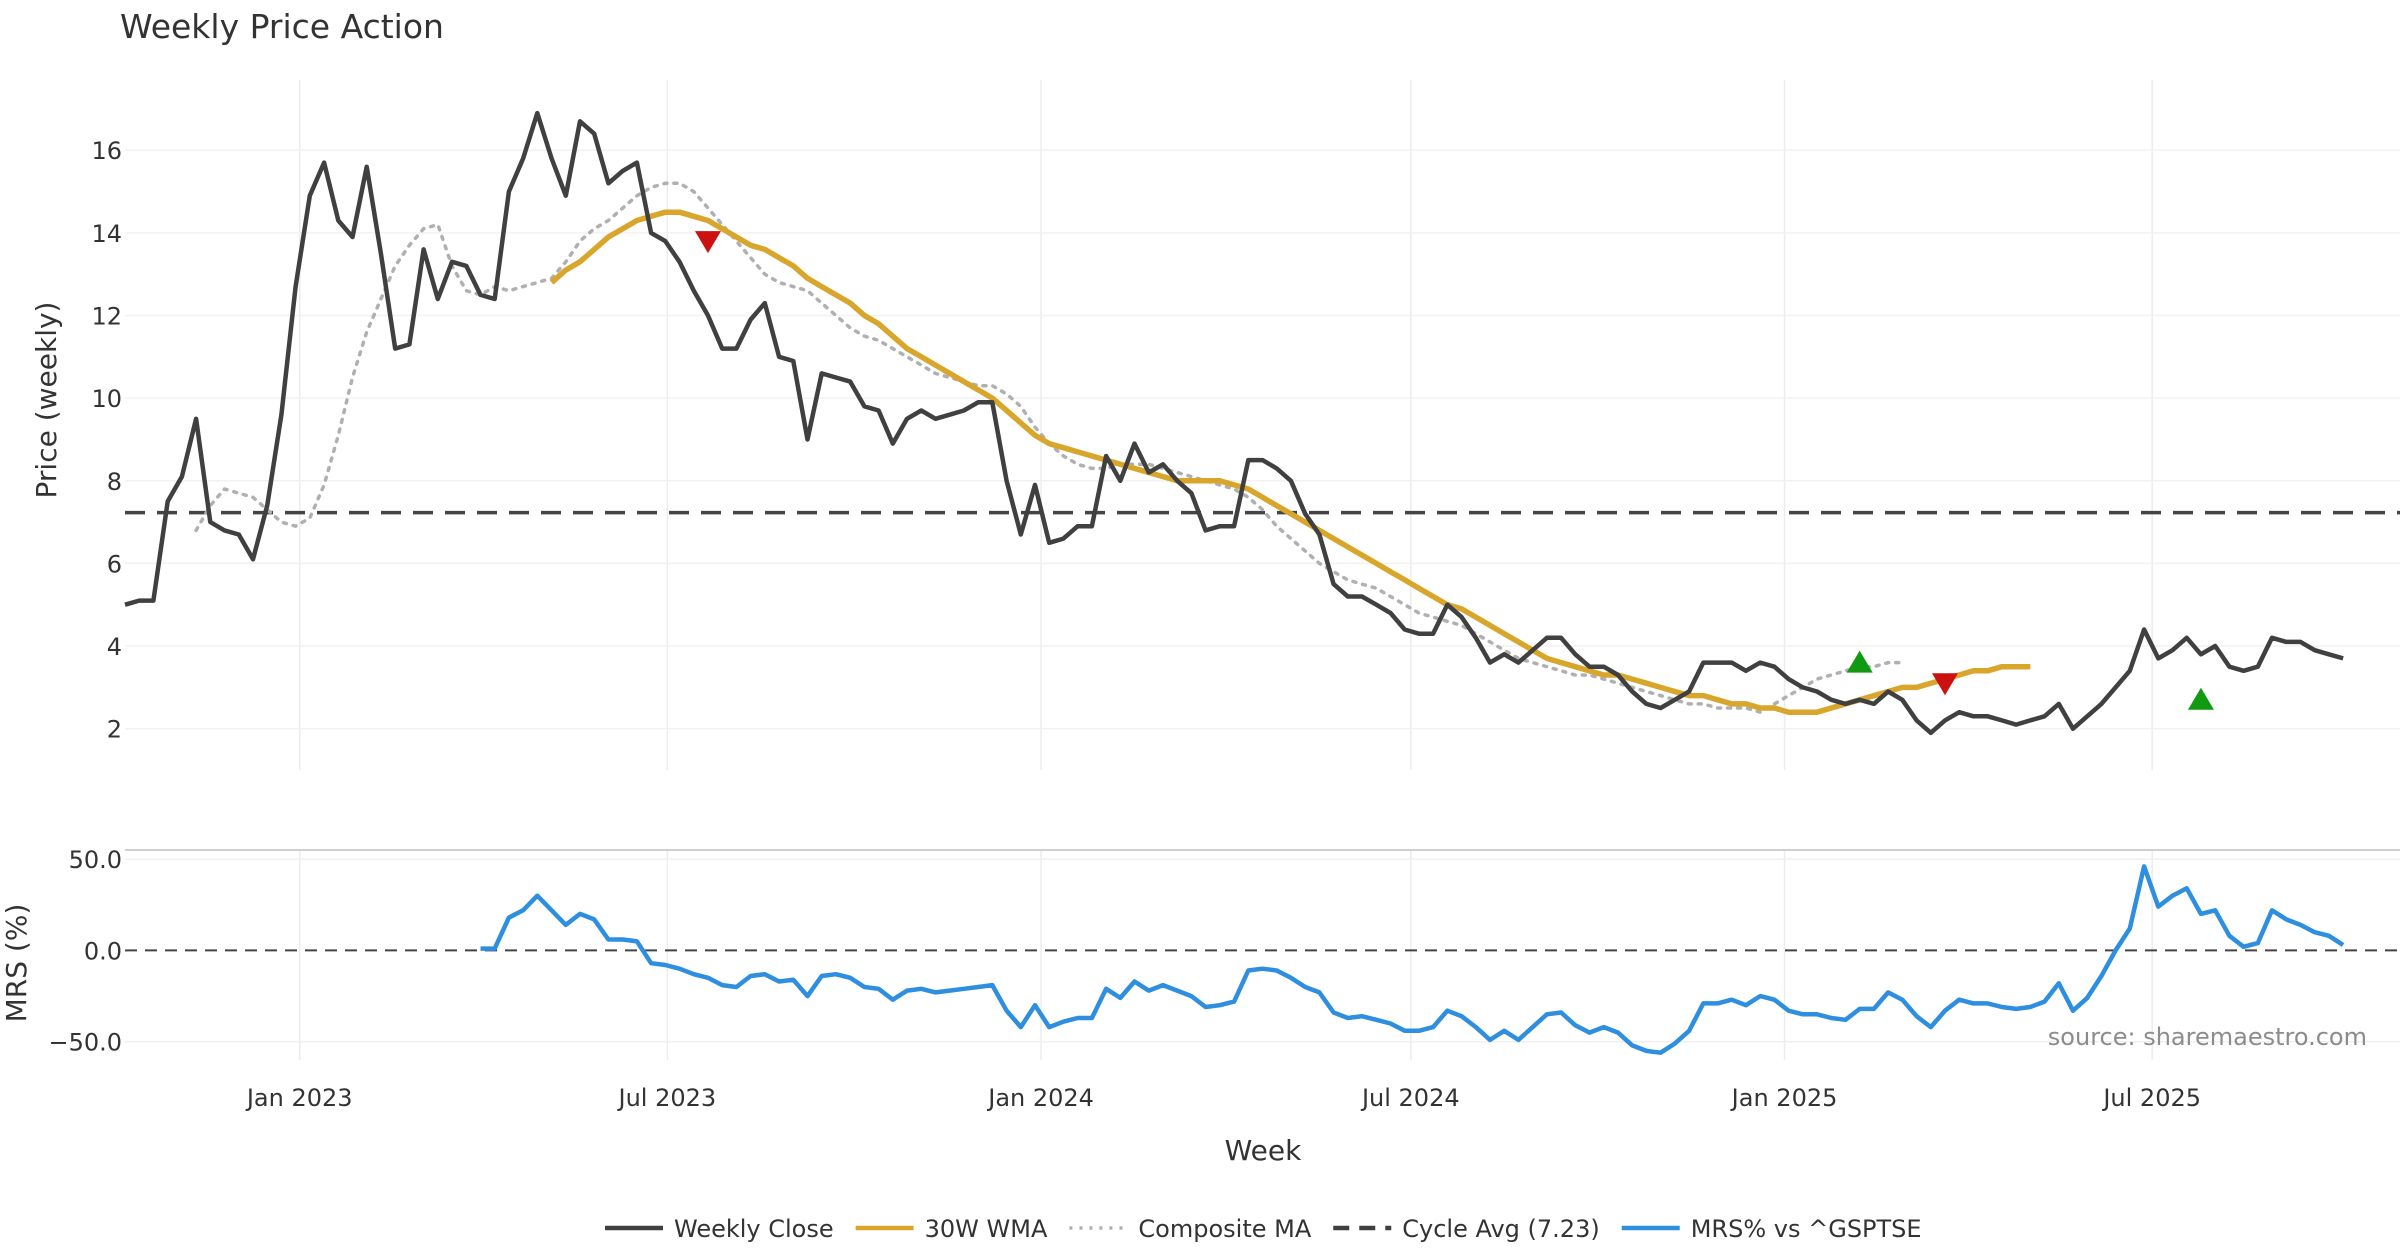 This screenshot has height=1260, width=2400. Describe the element at coordinates (282, 26) in the screenshot. I see `chart-title: Weekly Price Action` at that location.